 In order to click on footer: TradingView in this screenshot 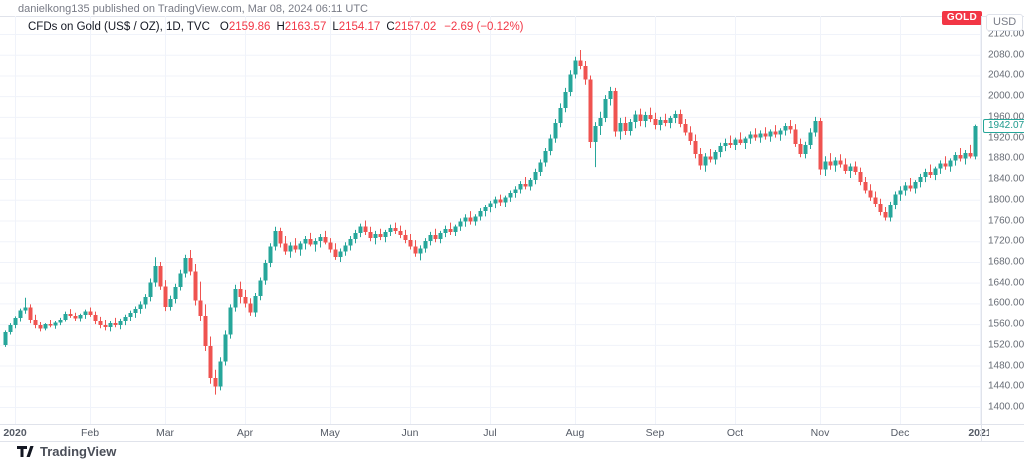, I will do `click(66, 451)`.